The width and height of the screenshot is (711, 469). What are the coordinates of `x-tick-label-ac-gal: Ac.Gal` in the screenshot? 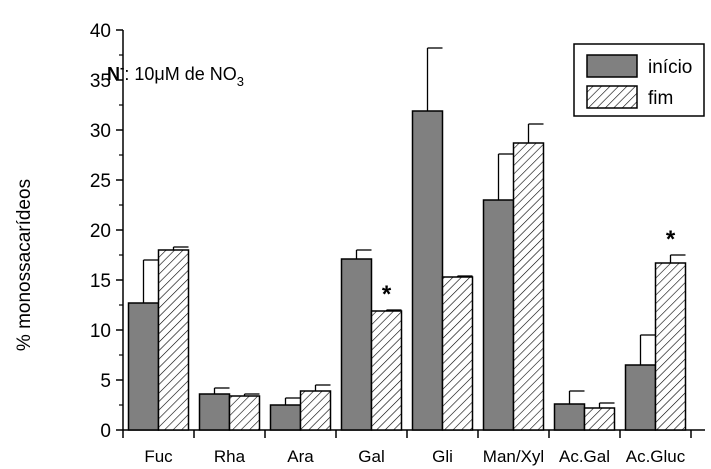 It's located at (584, 456).